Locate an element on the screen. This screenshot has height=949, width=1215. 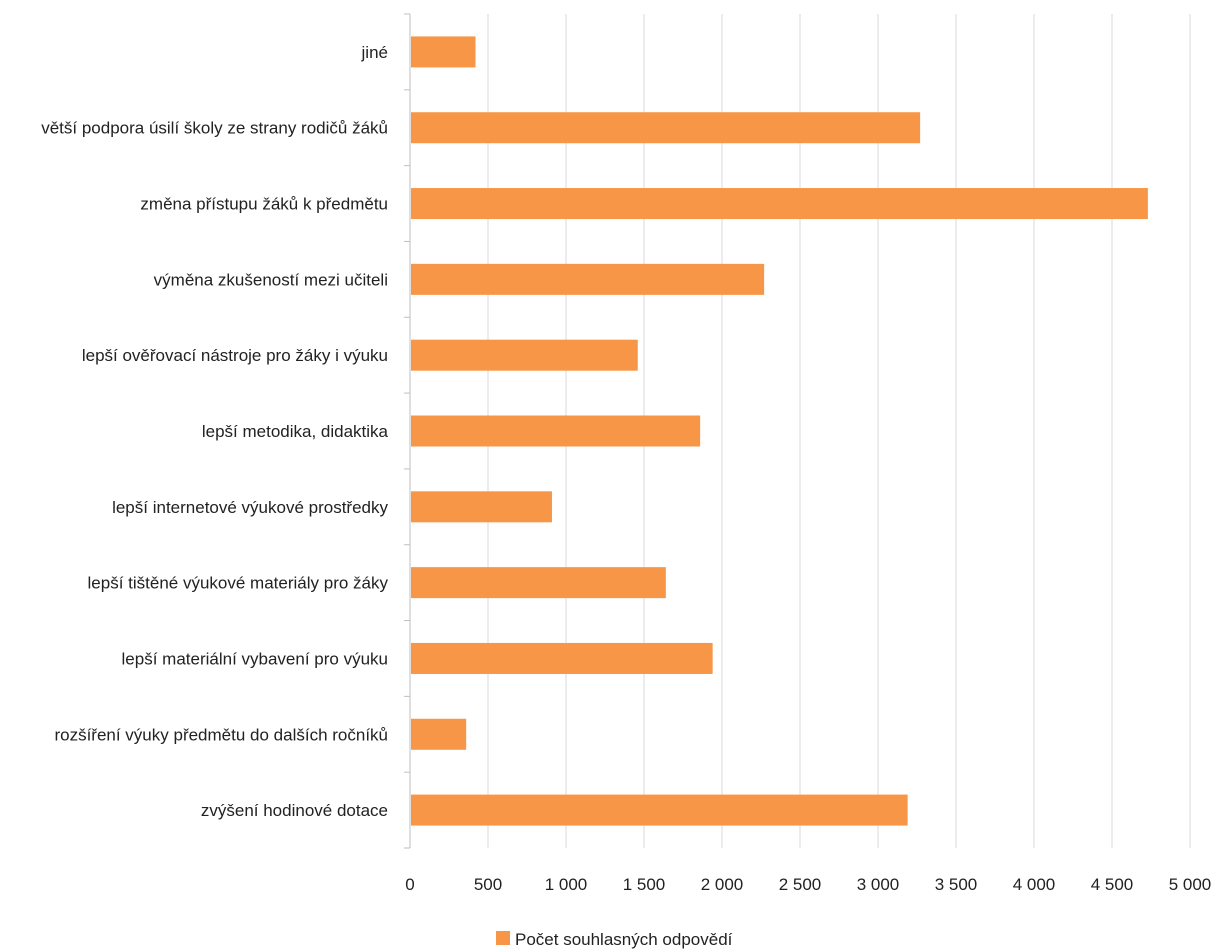
value-tick-label: 2 500 is located at coordinates (800, 884).